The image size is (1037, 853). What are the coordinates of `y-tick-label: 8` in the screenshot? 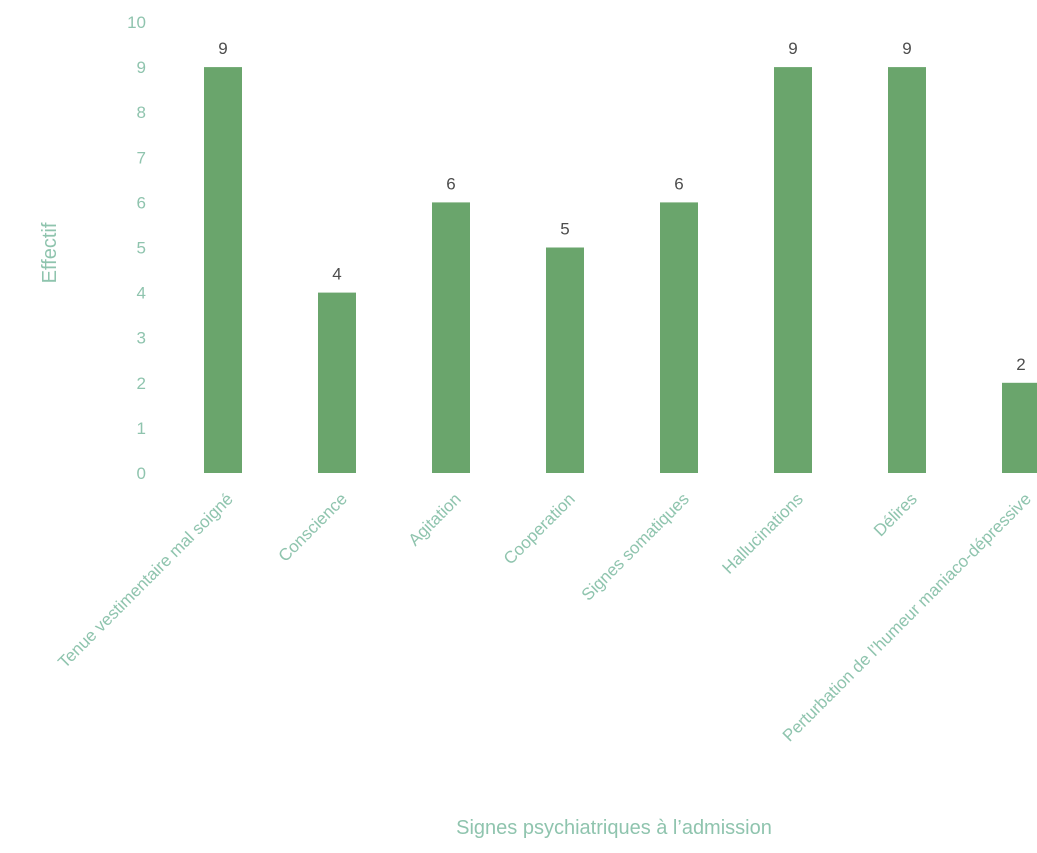 It's located at (141, 112).